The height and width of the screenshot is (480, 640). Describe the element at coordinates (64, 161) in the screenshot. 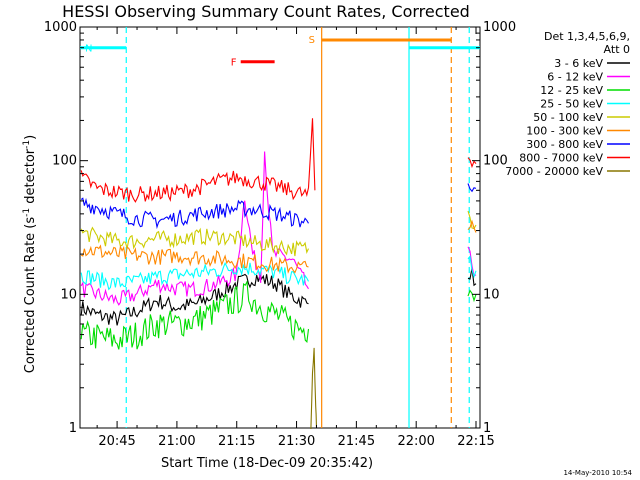

I see `y-tick-label-2: 100` at that location.